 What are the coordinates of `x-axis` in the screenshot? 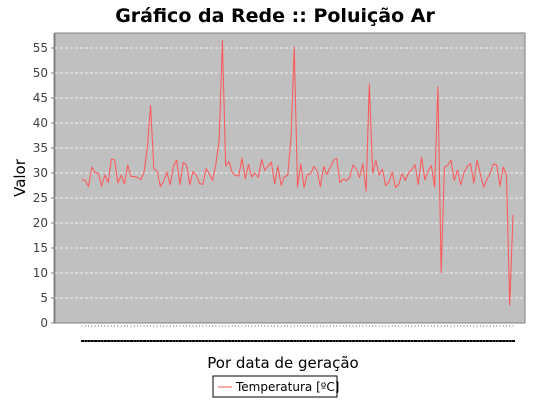 It's located at (298, 333).